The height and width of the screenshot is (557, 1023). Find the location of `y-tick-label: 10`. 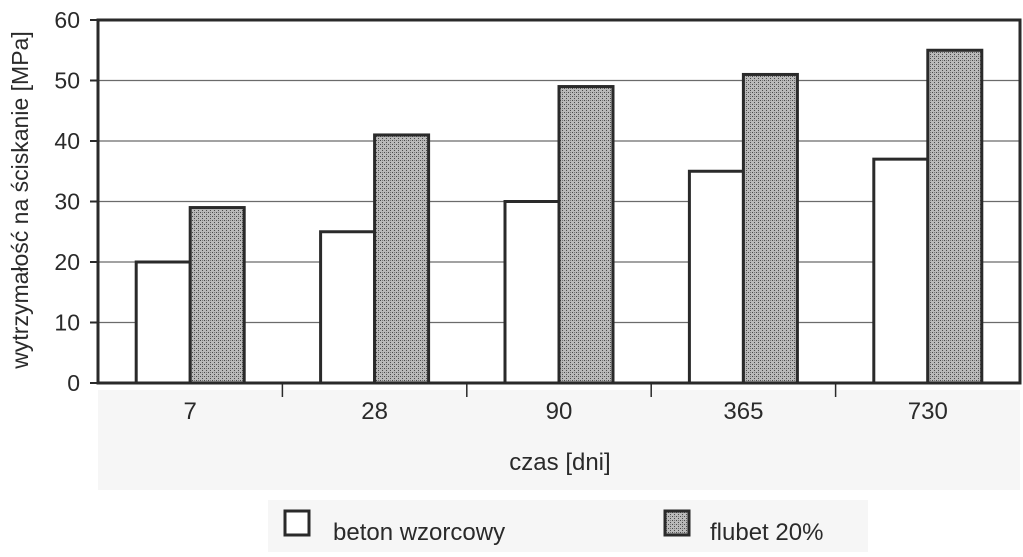

y-tick-label: 10 is located at coordinates (67, 323).